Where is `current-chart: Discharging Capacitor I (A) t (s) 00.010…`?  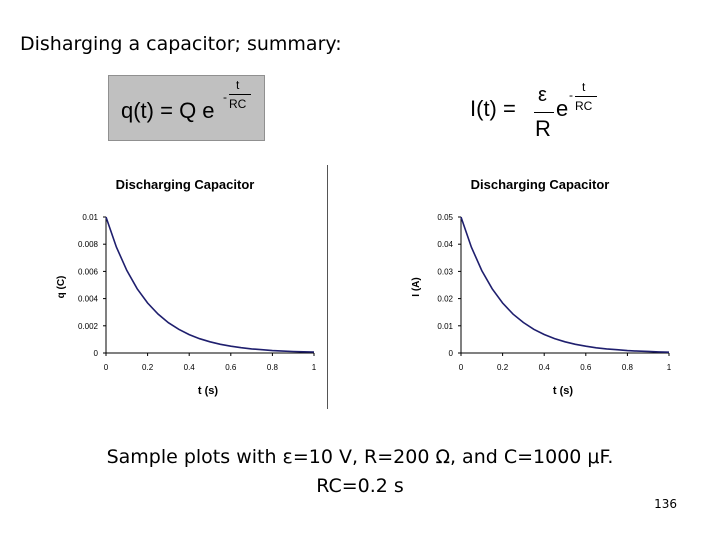
current-chart: Discharging Capacitor I (A) t (s) 00.010… is located at coordinates (541, 287).